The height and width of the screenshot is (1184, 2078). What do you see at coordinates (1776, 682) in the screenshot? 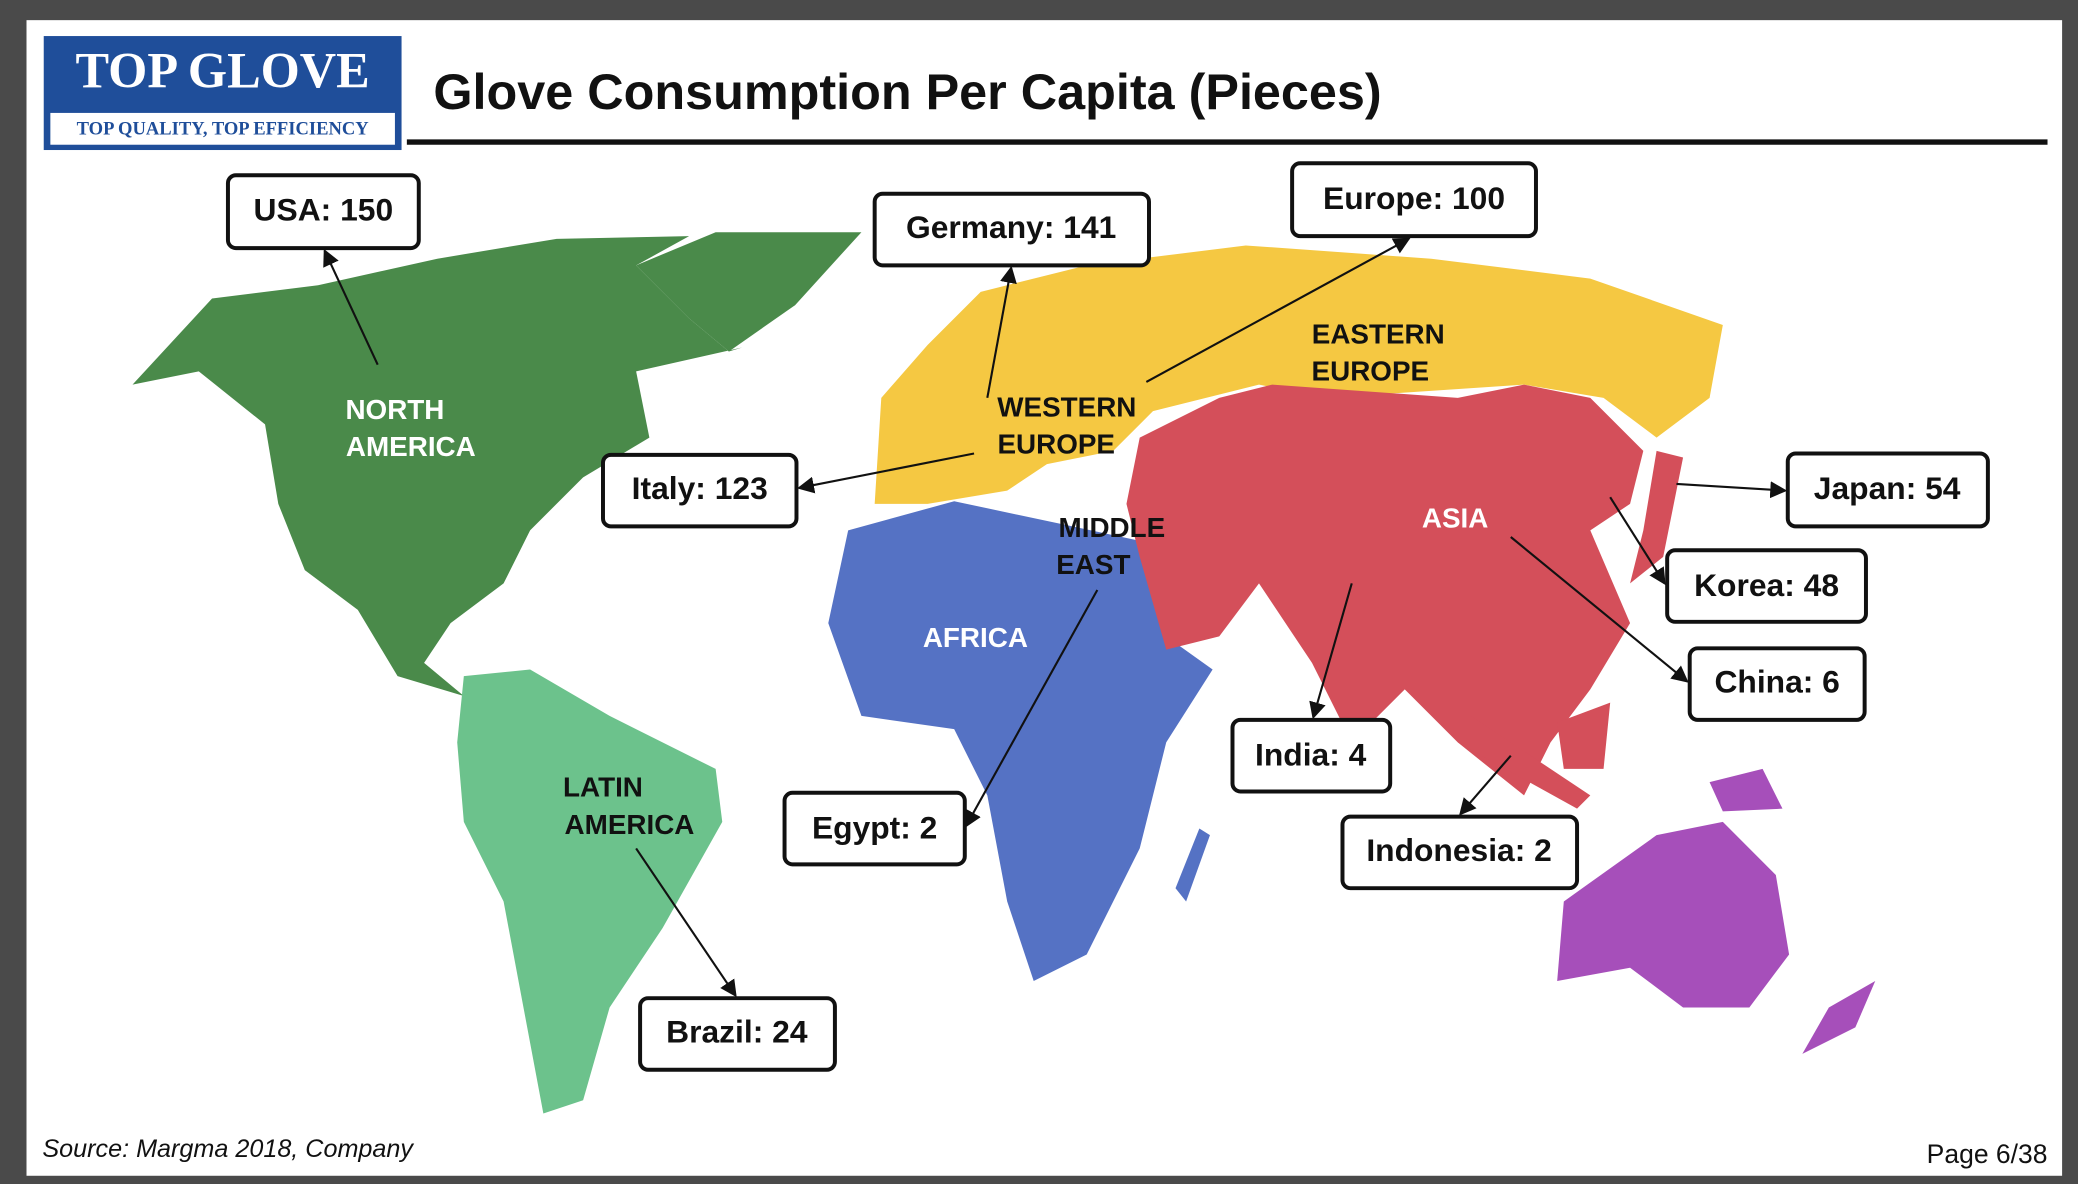
I see `callout: China: 6` at bounding box center [1776, 682].